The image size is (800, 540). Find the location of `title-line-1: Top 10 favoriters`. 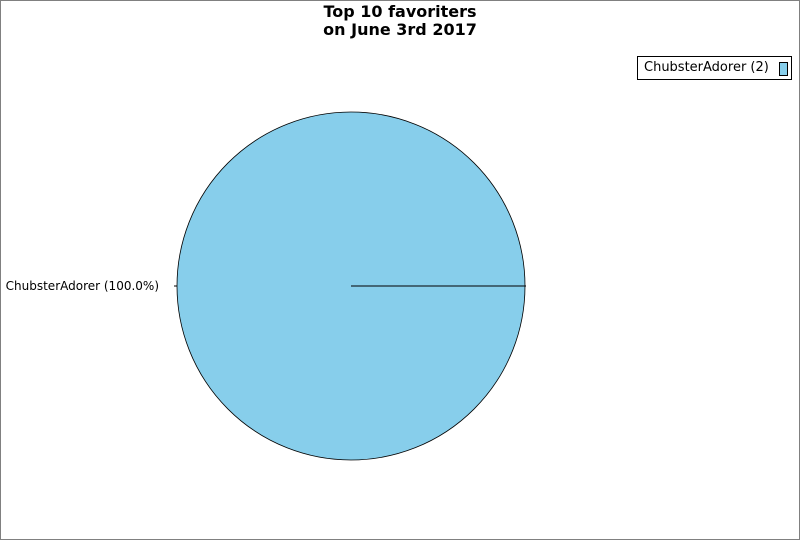

title-line-1: Top 10 favoriters is located at coordinates (400, 11).